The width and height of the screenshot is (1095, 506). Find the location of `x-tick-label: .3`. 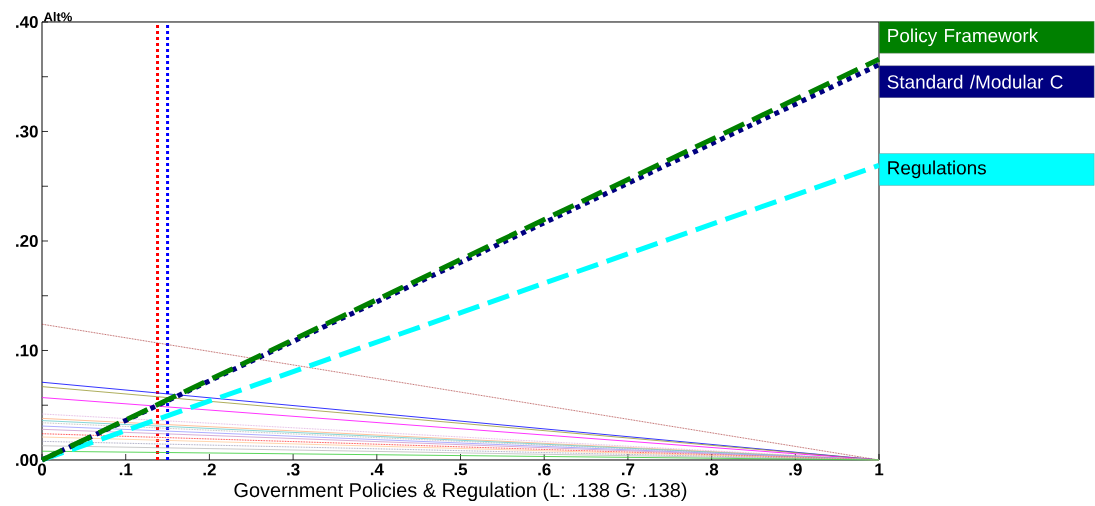

x-tick-label: .3 is located at coordinates (293, 469).